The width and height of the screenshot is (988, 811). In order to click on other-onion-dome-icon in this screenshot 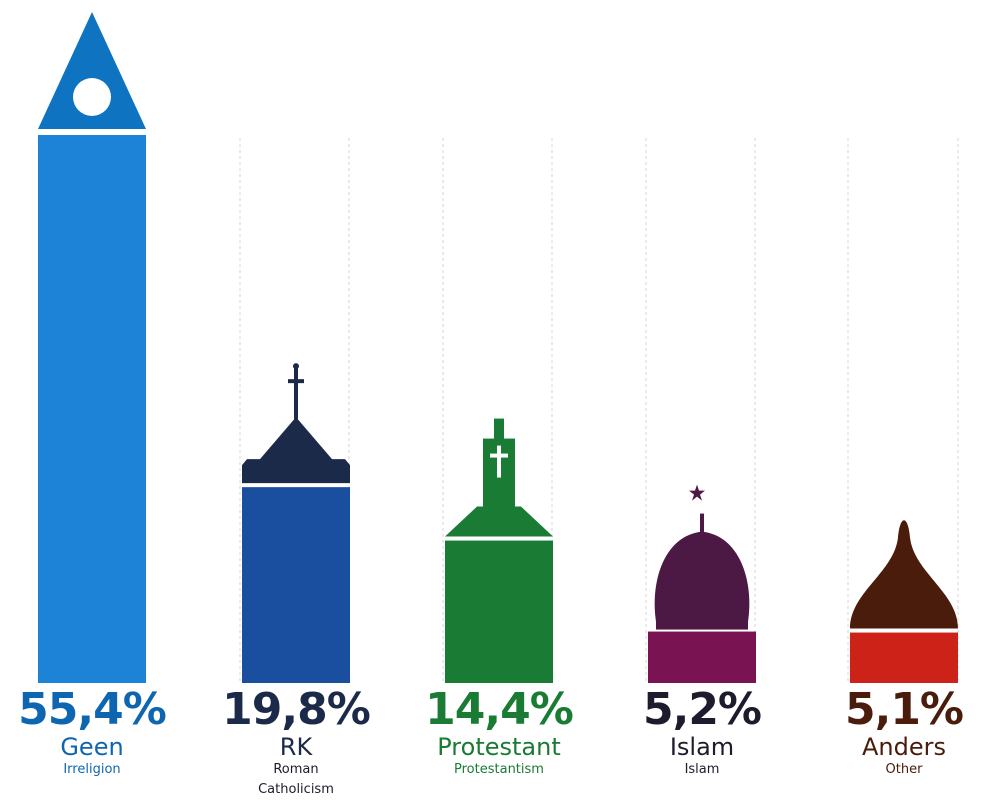, I will do `click(904, 574)`.